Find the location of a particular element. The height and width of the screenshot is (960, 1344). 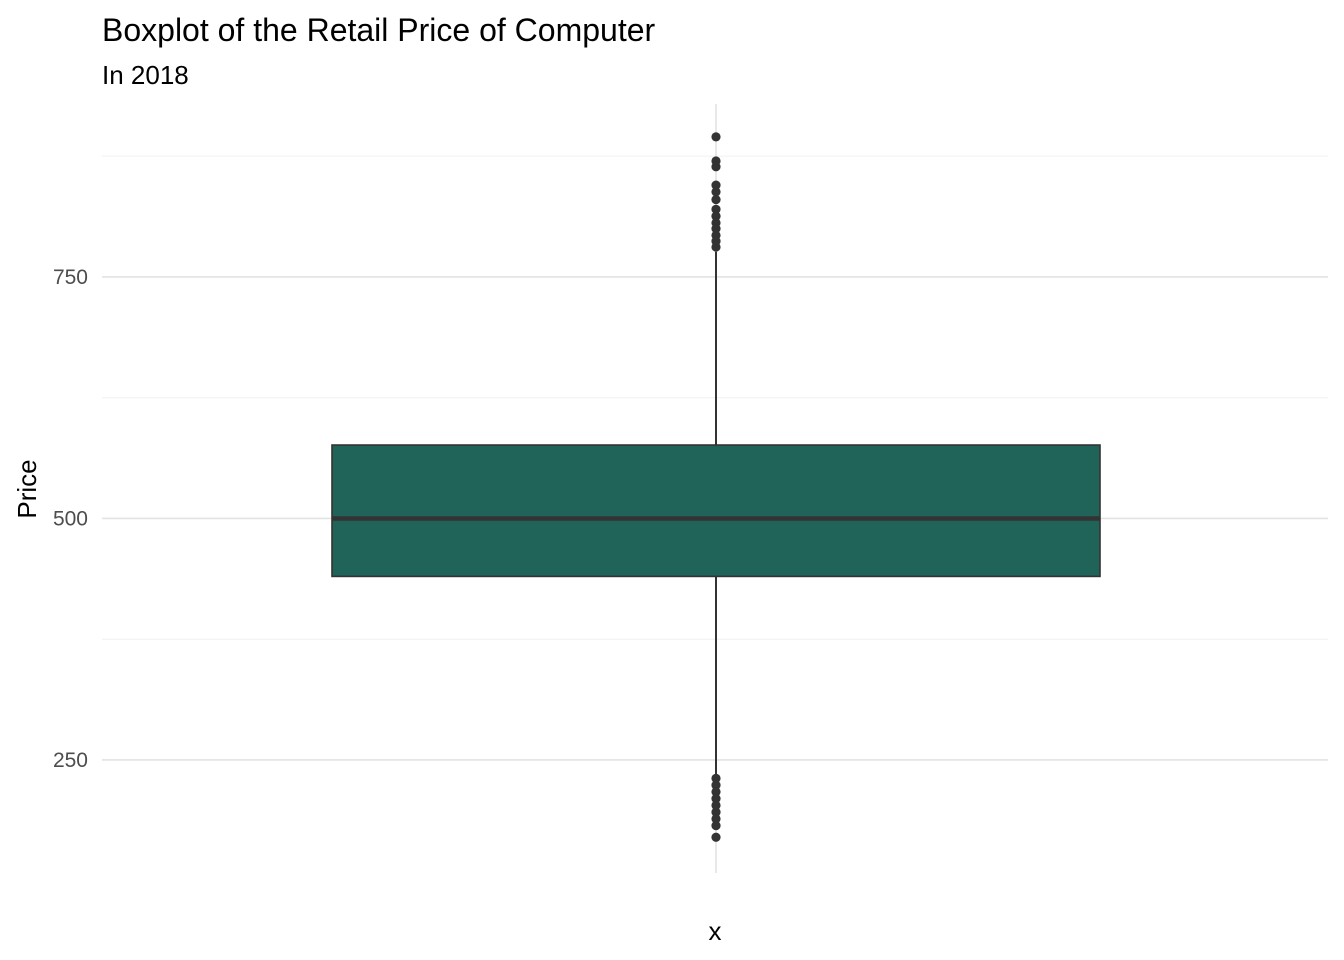

y-axis-tick-labels: 250 500 750 is located at coordinates (70, 519).